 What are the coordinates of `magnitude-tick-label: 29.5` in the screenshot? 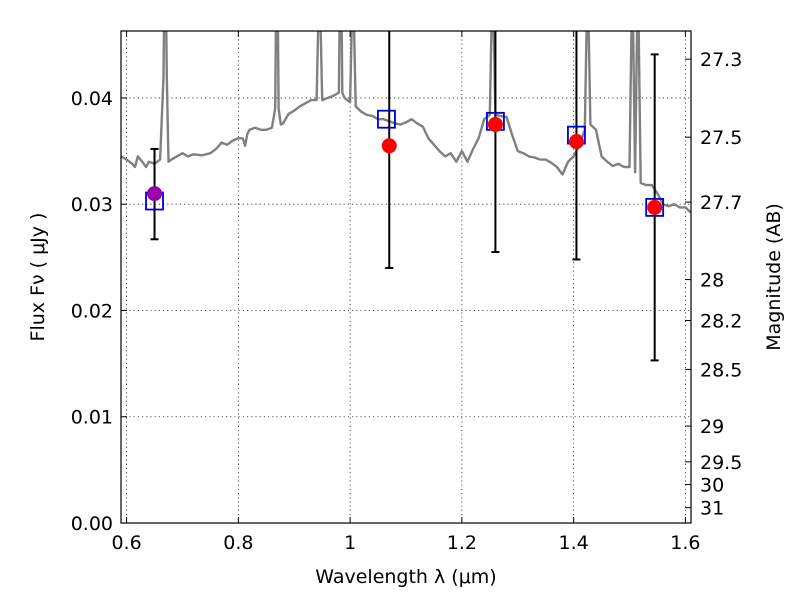 It's located at (721, 463).